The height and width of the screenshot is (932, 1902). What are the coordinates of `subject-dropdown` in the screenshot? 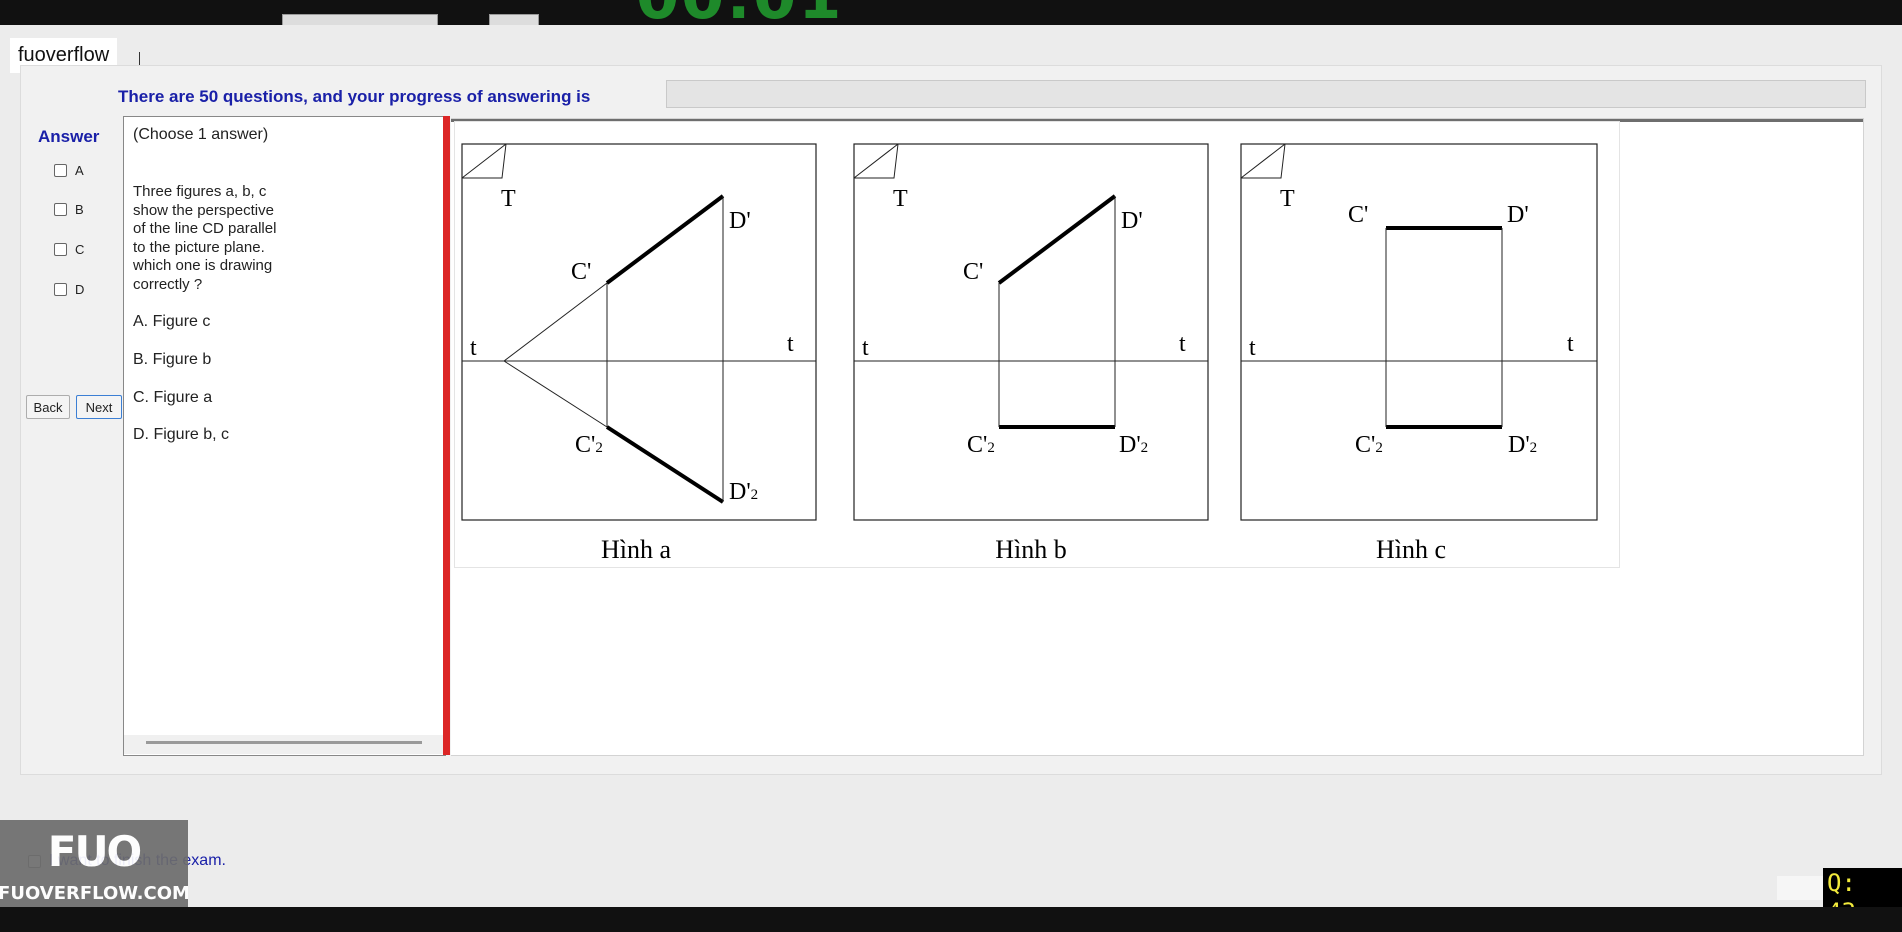 It's located at (360, 19).